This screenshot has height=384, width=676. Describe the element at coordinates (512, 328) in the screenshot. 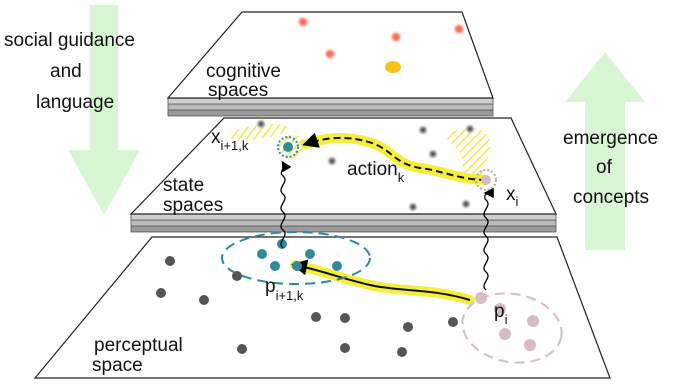

I see `pink-cluster` at that location.